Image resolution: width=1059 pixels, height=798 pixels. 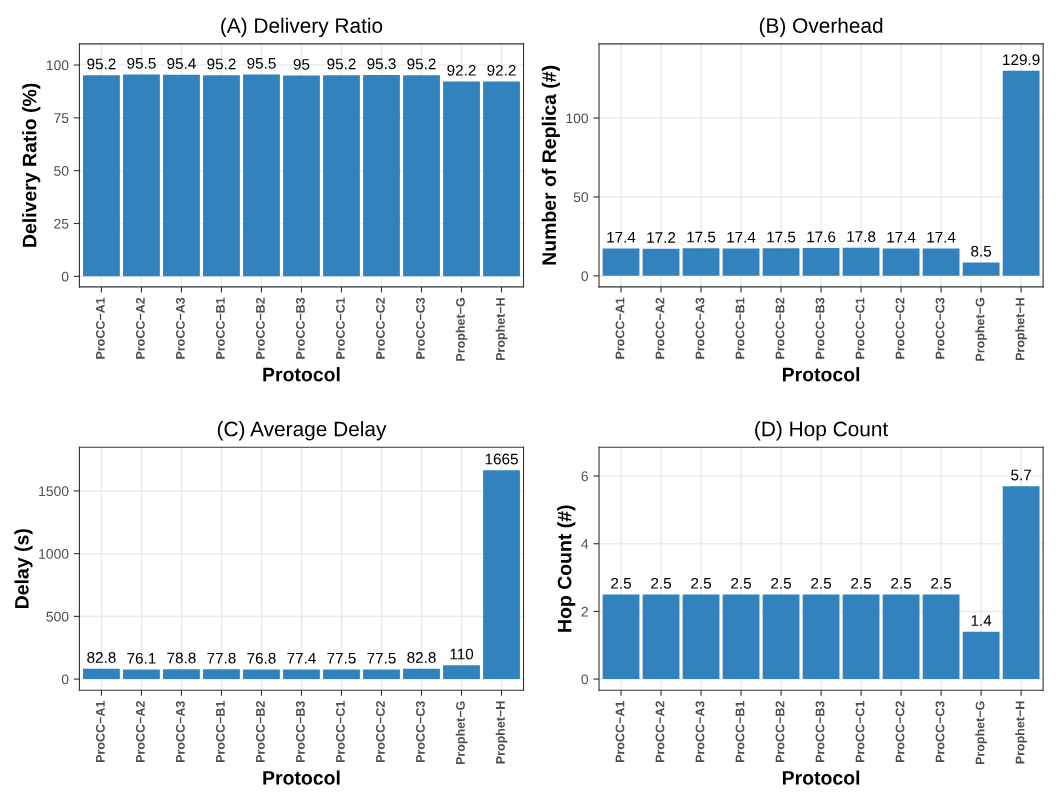 I want to click on y-axis-title: Delivery Ratio (%), so click(x=31, y=165).